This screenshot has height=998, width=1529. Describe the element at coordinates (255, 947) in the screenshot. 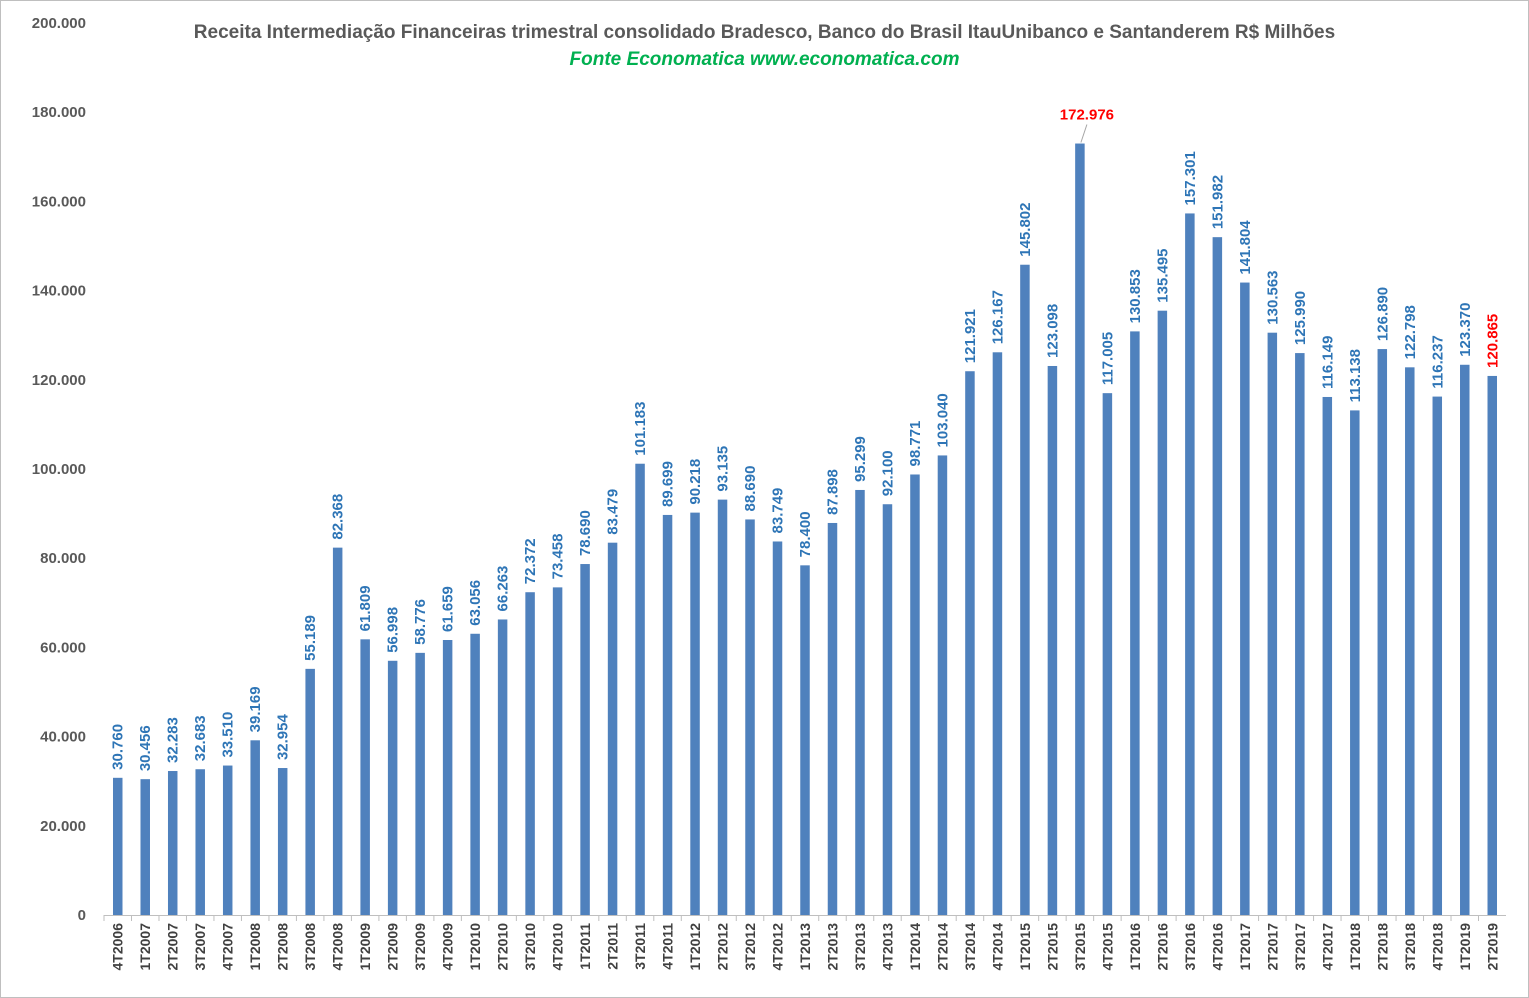

I see `x-tick-label: 1T2008` at that location.